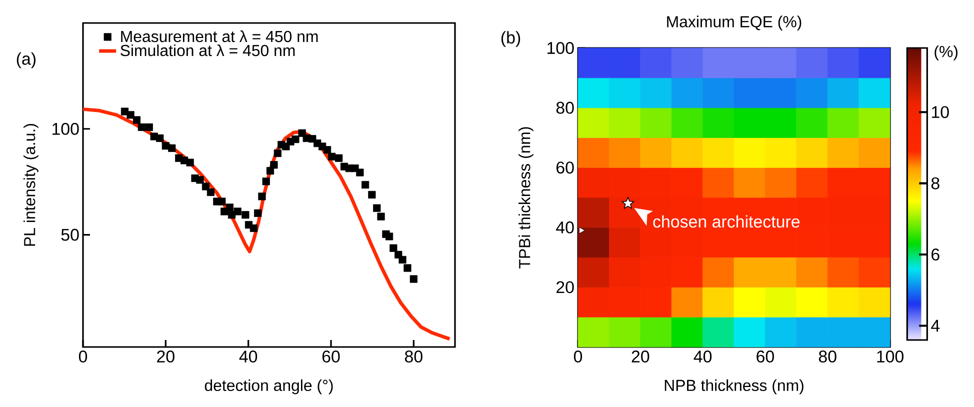 The image size is (974, 407). I want to click on color-bar-label: 6, so click(936, 254).